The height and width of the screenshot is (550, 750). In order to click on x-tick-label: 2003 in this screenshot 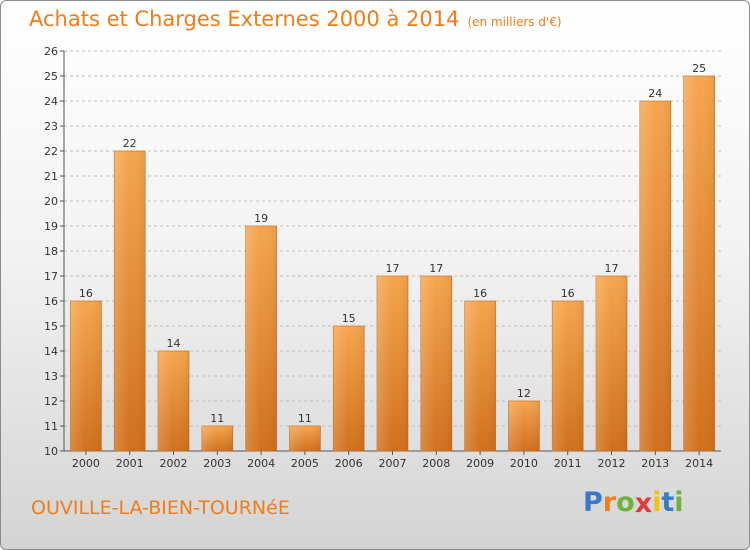, I will do `click(217, 463)`.